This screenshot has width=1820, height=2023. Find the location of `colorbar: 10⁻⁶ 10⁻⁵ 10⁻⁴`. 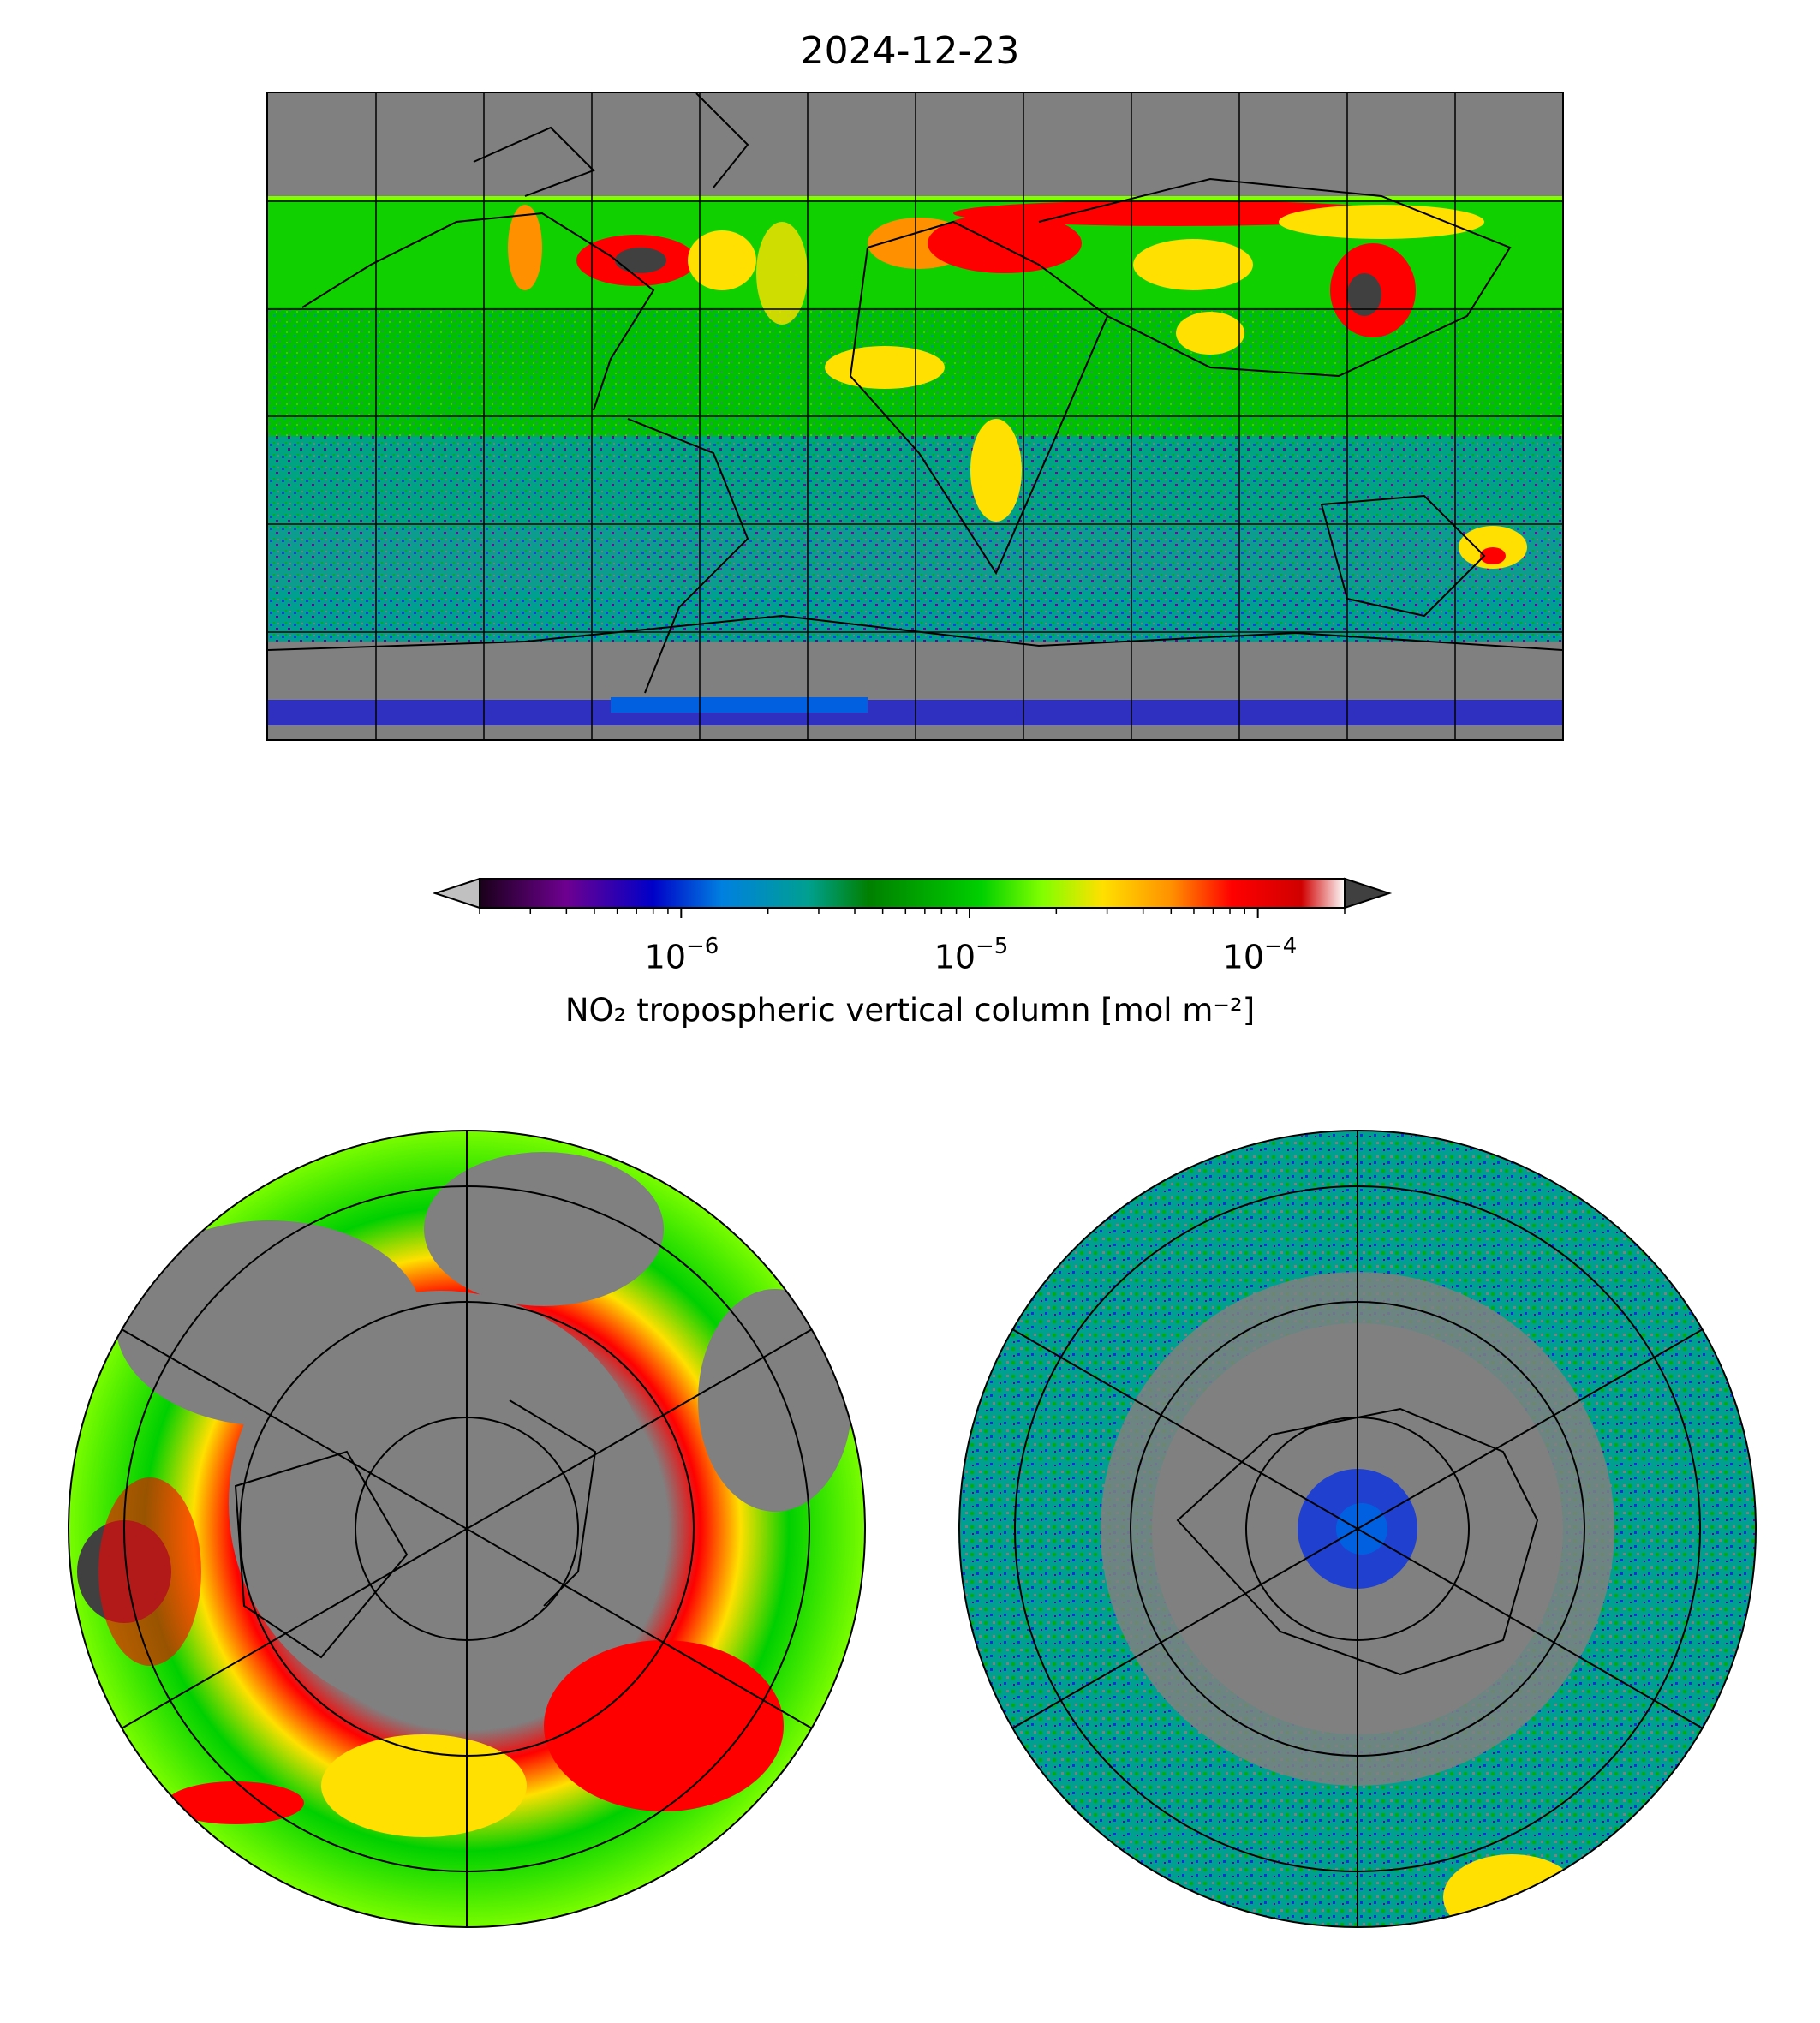

colorbar: 10⁻⁶ 10⁻⁵ 10⁻⁴ is located at coordinates (916, 950).